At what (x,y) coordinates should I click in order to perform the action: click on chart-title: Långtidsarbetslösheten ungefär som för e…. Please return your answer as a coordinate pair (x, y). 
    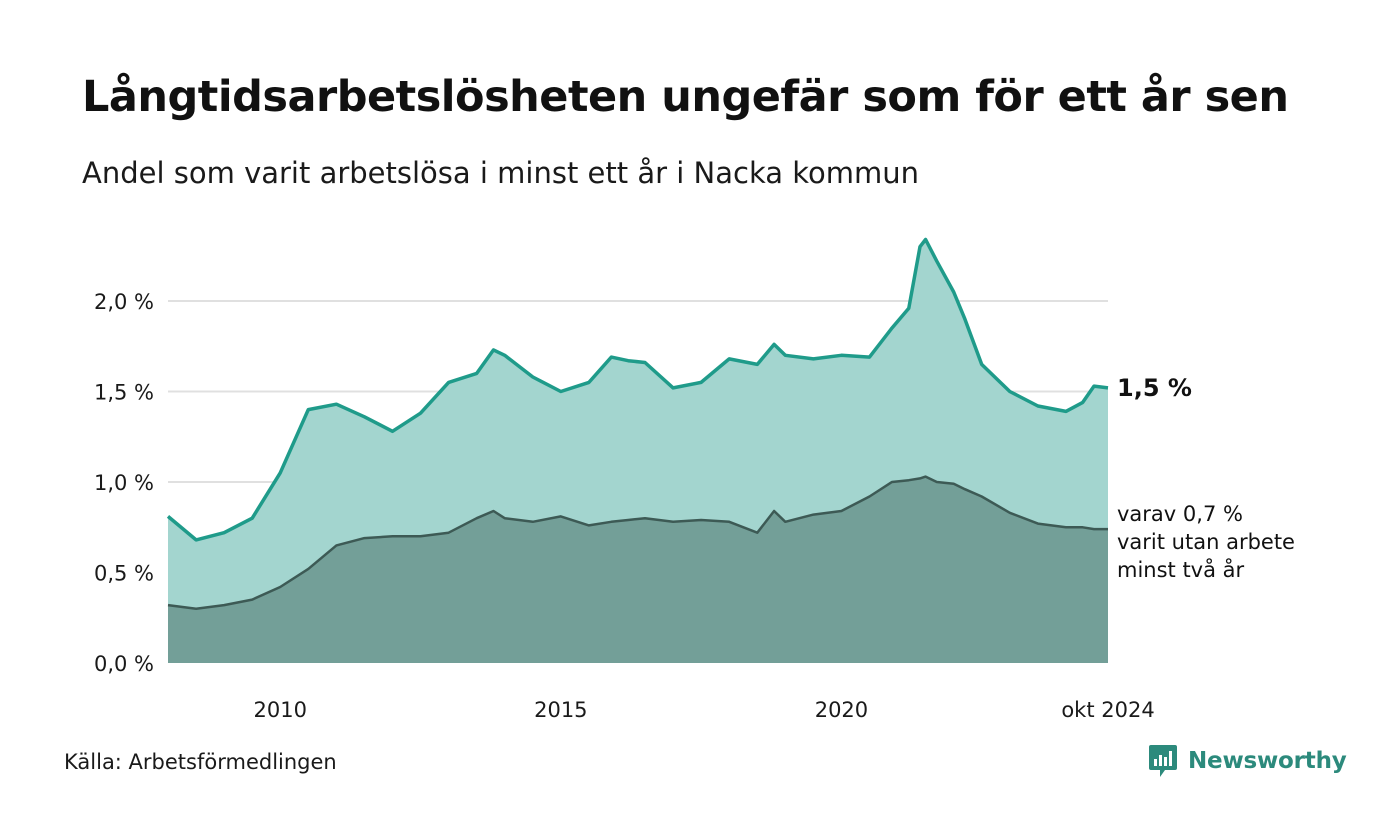
    Looking at the image, I should click on (685, 97).